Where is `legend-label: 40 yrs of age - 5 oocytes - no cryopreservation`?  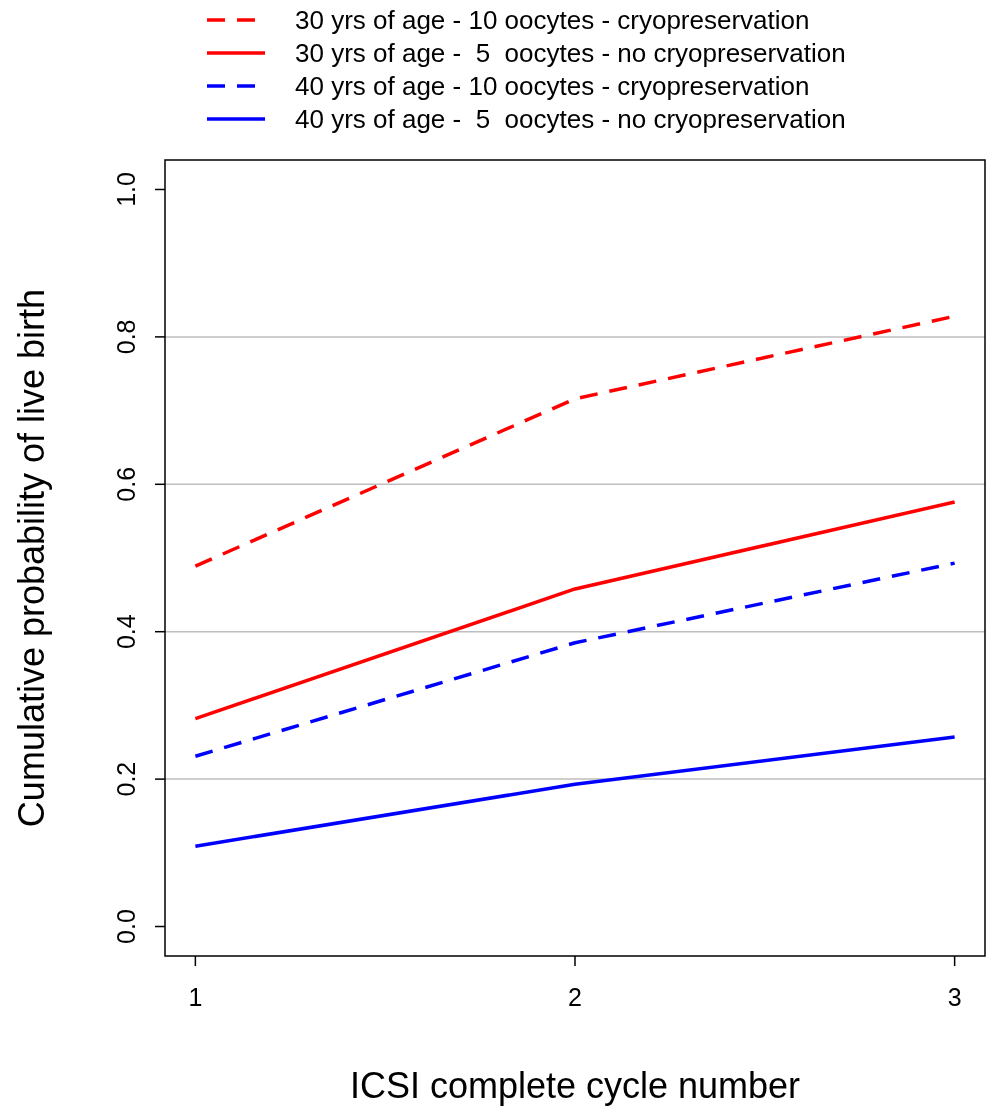 legend-label: 40 yrs of age - 5 oocytes - no cryopreservation is located at coordinates (570, 119).